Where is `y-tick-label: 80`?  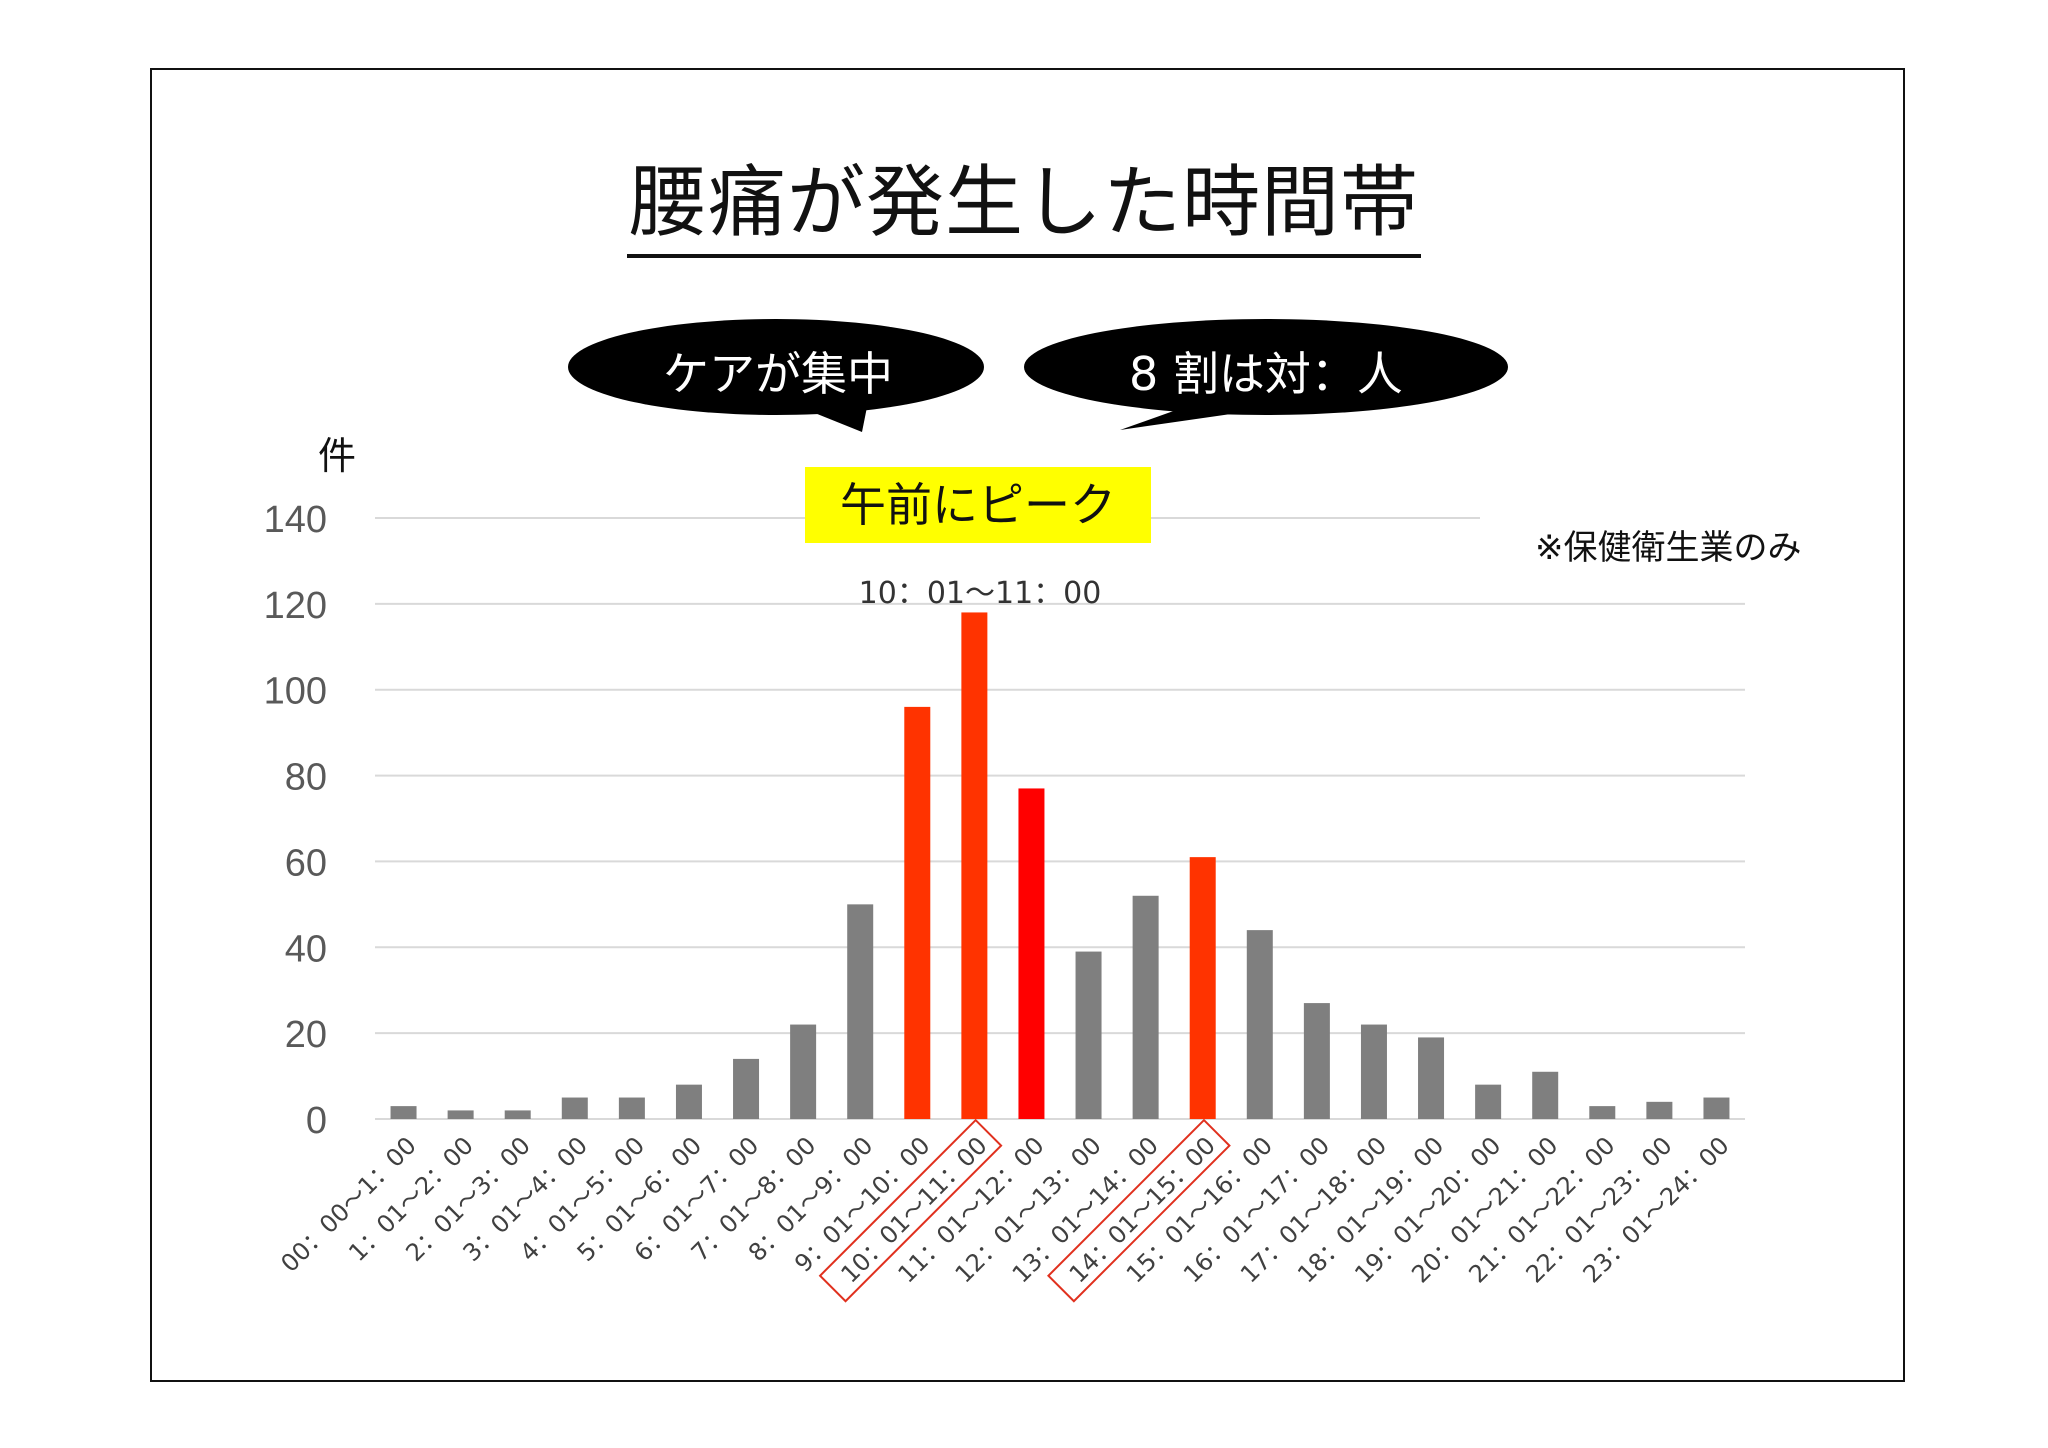 y-tick-label: 80 is located at coordinates (306, 778).